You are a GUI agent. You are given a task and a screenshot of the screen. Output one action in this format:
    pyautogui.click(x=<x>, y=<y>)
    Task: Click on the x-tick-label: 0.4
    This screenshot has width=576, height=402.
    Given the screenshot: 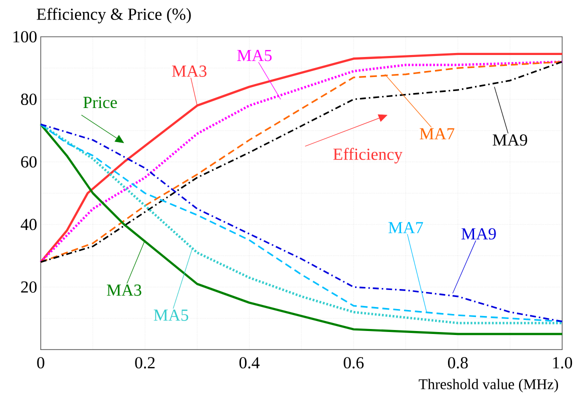 What is the action you would take?
    pyautogui.click(x=249, y=362)
    